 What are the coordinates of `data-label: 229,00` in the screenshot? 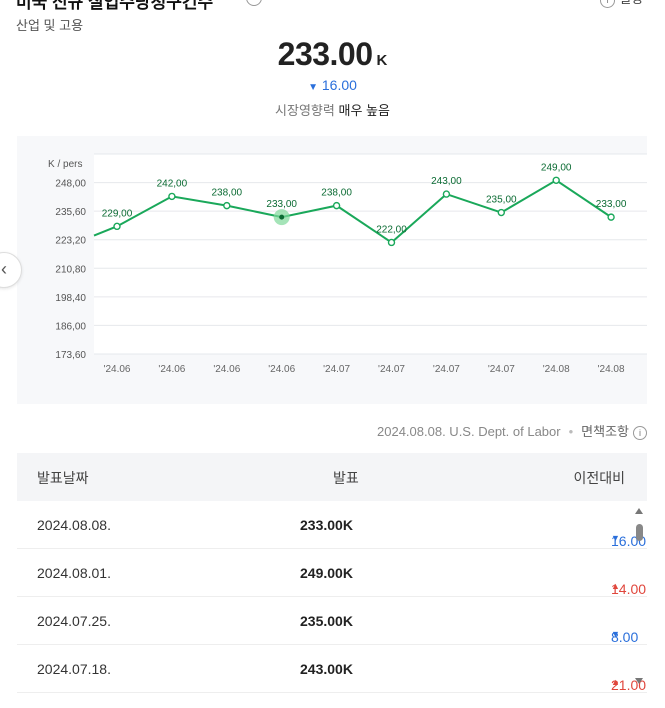 It's located at (117, 213).